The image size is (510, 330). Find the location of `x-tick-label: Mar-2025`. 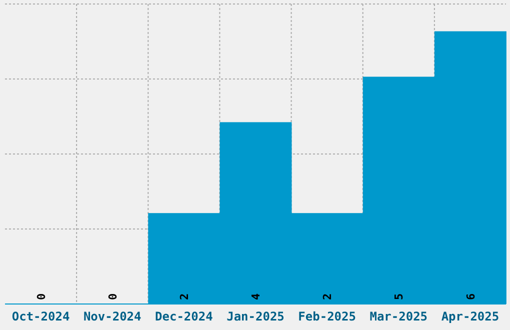

x-tick-label: Mar-2025 is located at coordinates (399, 317).